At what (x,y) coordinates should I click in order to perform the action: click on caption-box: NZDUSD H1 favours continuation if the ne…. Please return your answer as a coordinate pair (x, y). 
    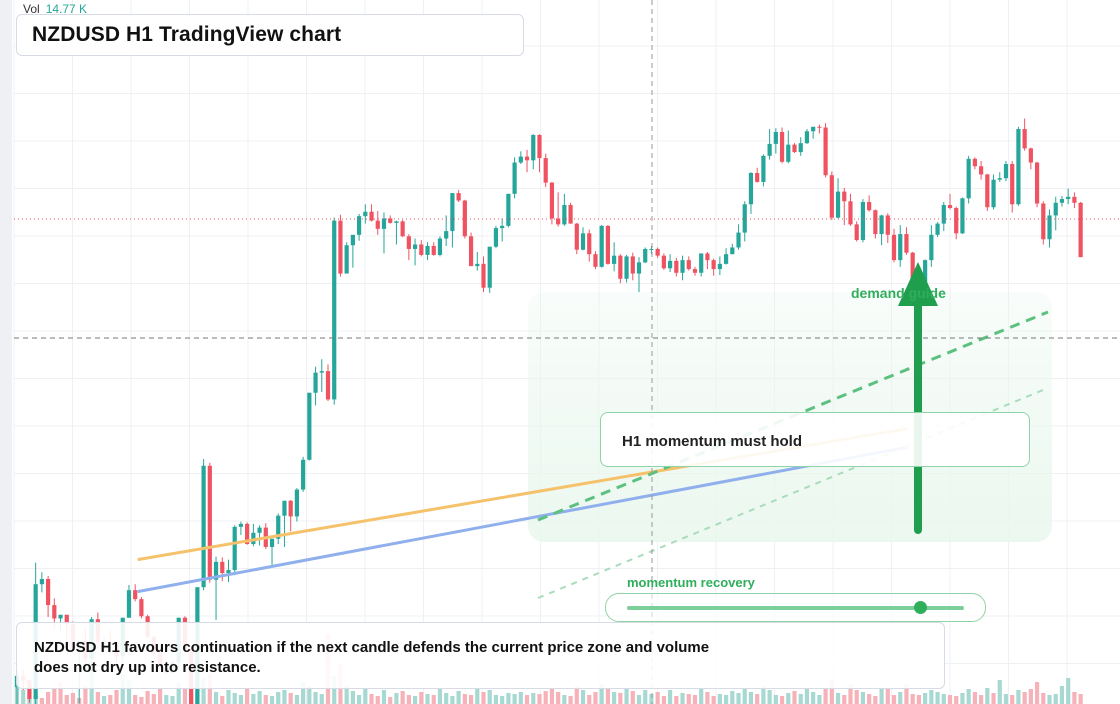
    Looking at the image, I should click on (480, 655).